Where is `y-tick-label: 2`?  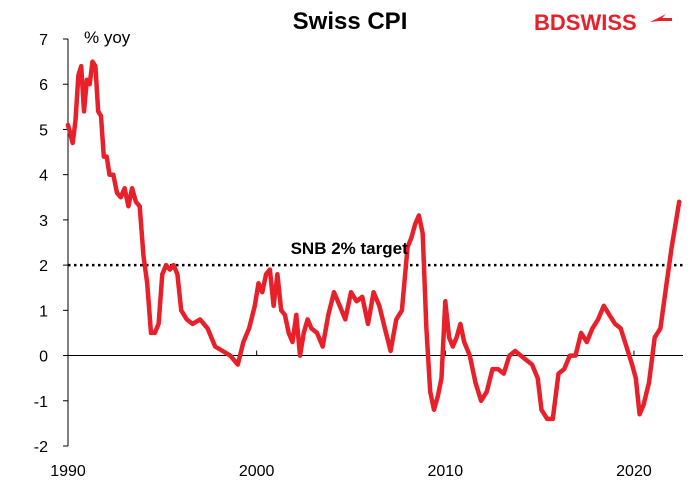
y-tick-label: 2 is located at coordinates (43, 266).